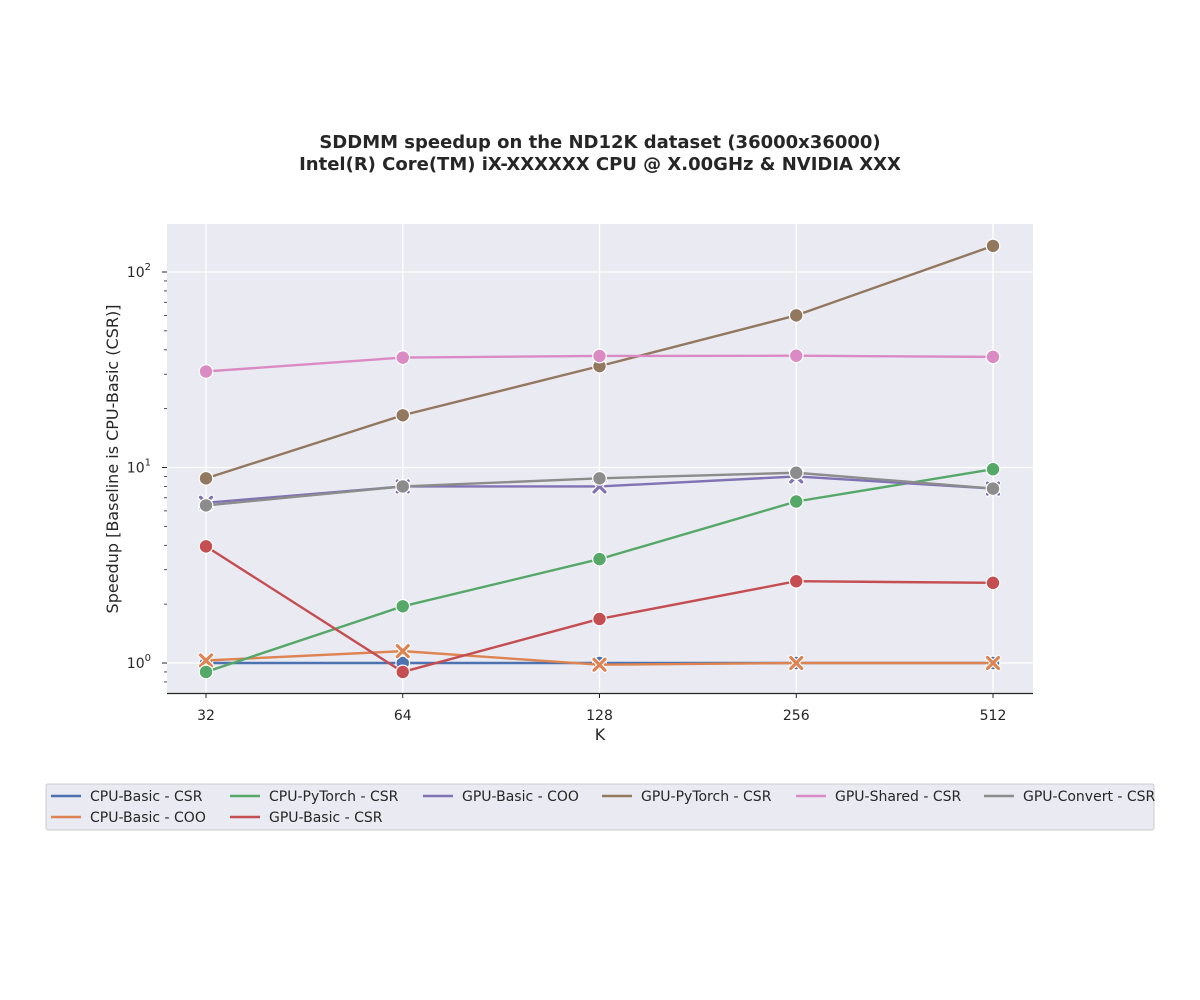 The image size is (1200, 1000). I want to click on y-ticks: 10⁰ 10¹ 10², so click(147, 472).